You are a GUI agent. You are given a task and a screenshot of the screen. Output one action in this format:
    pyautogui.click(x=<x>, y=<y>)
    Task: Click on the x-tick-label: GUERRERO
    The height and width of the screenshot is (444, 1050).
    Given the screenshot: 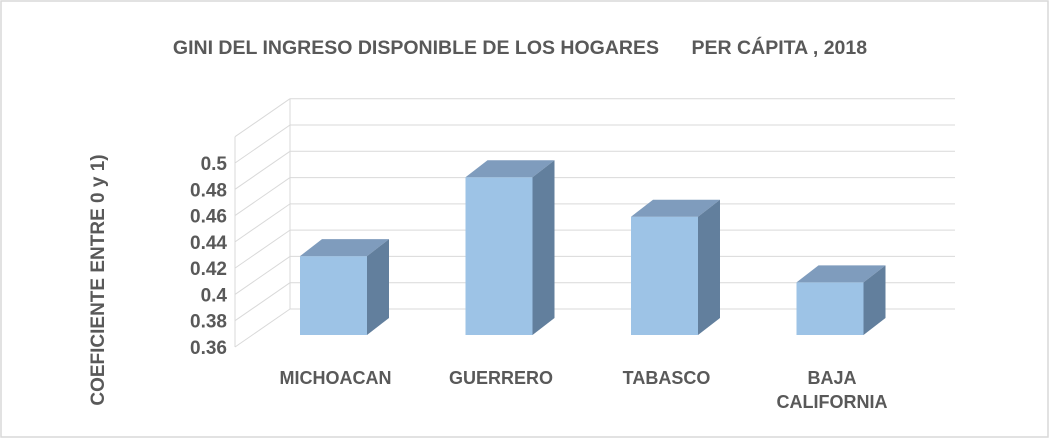 What is the action you would take?
    pyautogui.click(x=500, y=378)
    